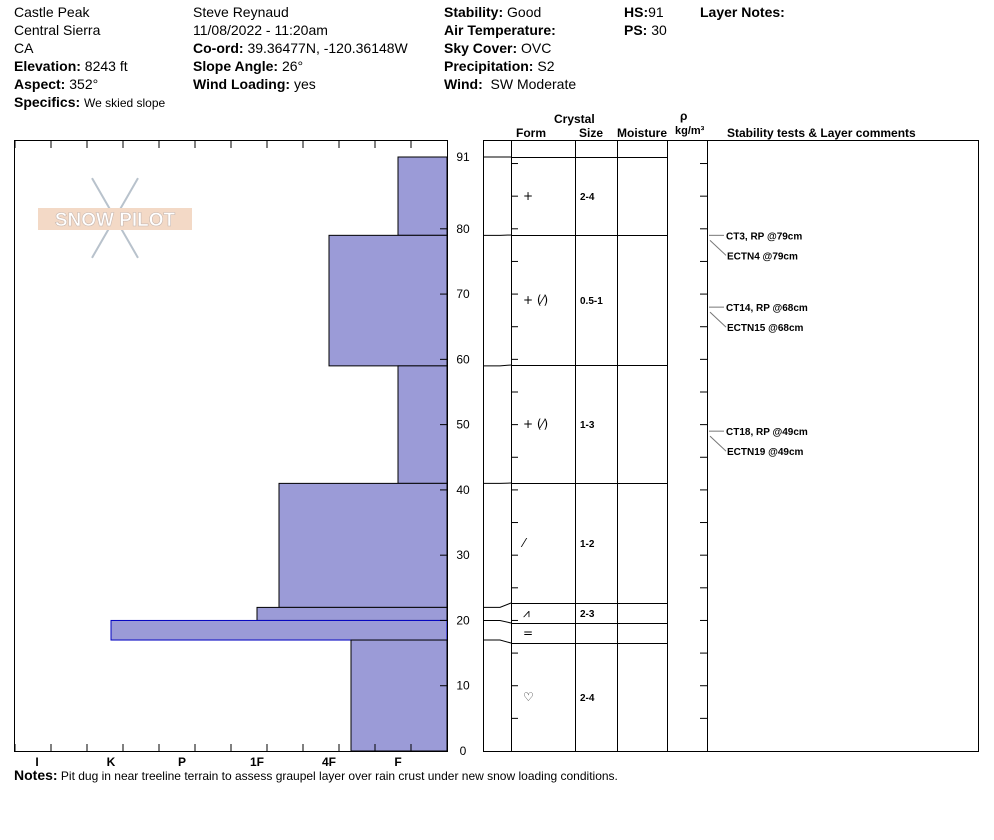 The image size is (994, 840). Describe the element at coordinates (182, 762) in the screenshot. I see `hardness-tick-label: P` at that location.